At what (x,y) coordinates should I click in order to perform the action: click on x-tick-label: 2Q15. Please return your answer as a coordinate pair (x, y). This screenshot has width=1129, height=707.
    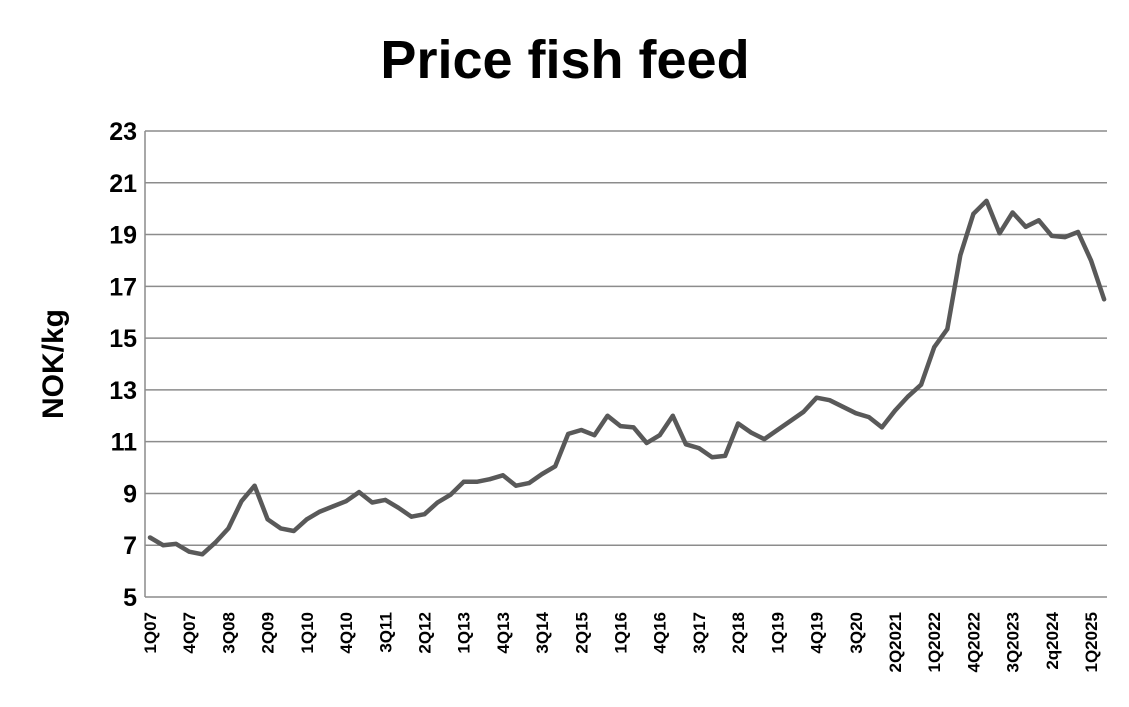
    Looking at the image, I should click on (581, 633).